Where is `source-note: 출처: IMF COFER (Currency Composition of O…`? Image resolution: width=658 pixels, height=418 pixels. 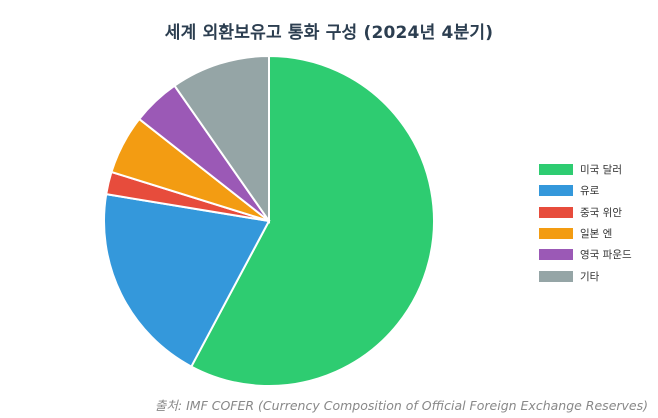 source-note: 출처: IMF COFER (Currency Composition of O… is located at coordinates (401, 405).